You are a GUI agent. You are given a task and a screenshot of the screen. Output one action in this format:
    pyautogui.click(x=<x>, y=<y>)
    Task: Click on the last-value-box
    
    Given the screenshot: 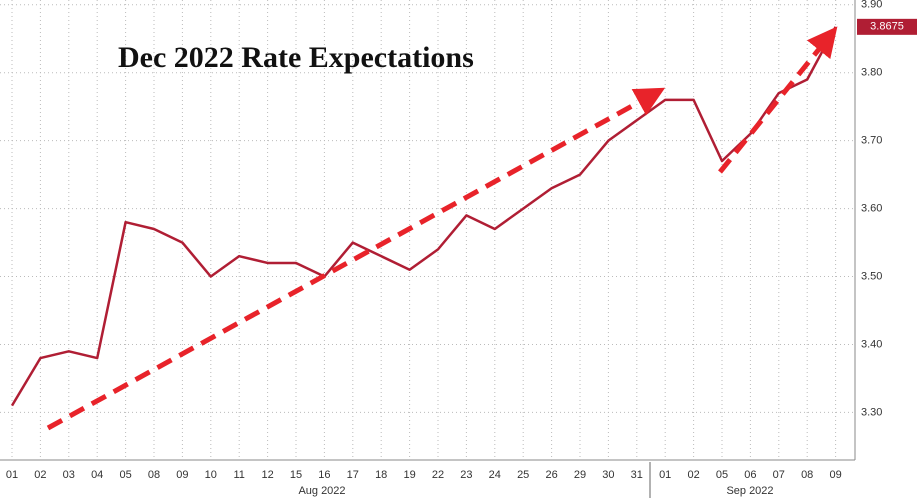 What is the action you would take?
    pyautogui.click(x=887, y=26)
    